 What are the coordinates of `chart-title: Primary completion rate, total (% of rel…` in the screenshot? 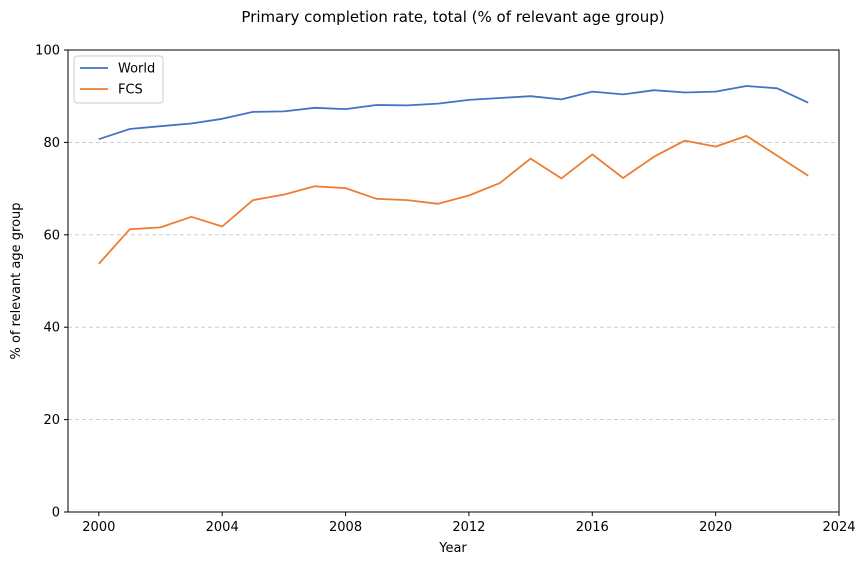 It's located at (452, 17).